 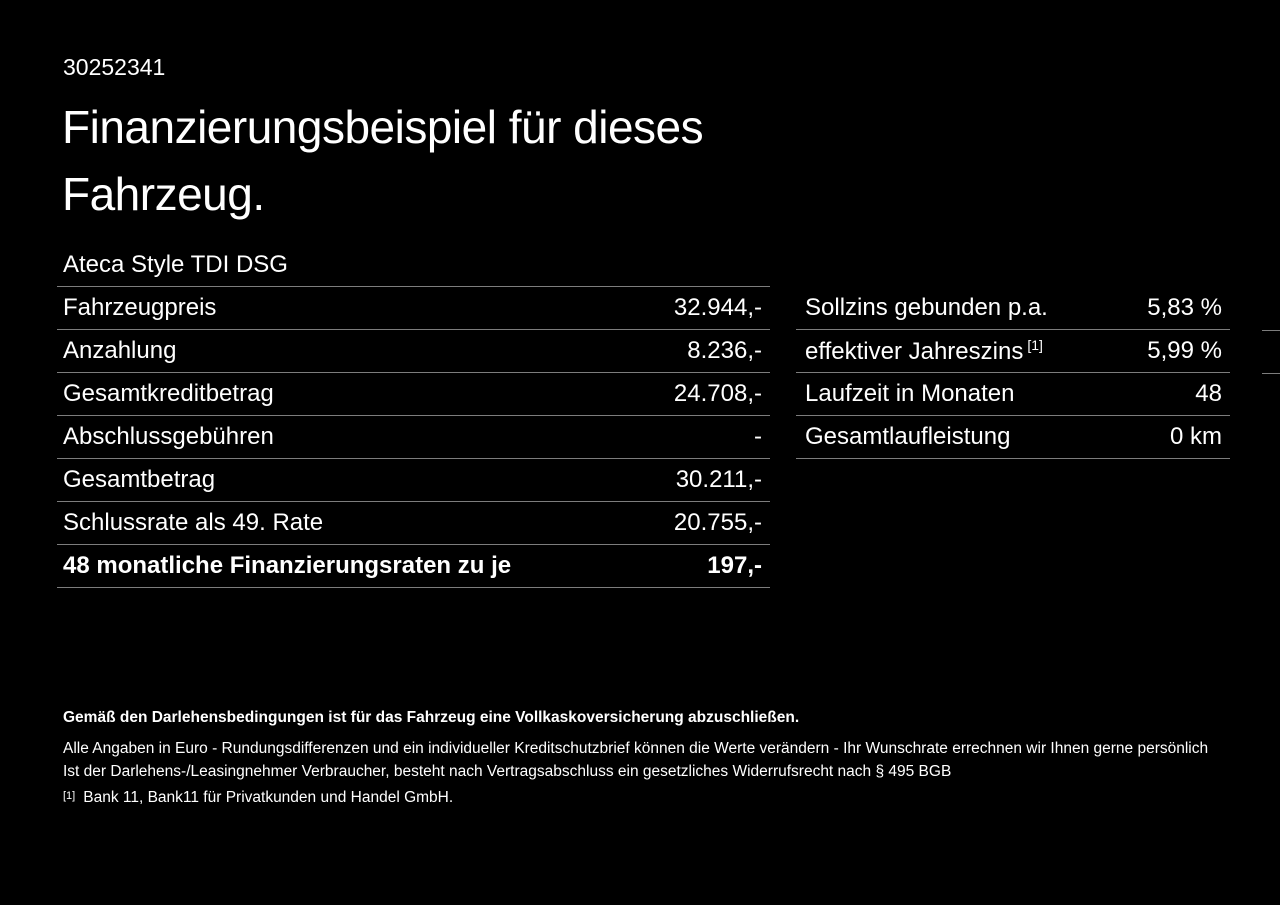 What do you see at coordinates (717, 393) in the screenshot?
I see `row-value: 24.708,-` at bounding box center [717, 393].